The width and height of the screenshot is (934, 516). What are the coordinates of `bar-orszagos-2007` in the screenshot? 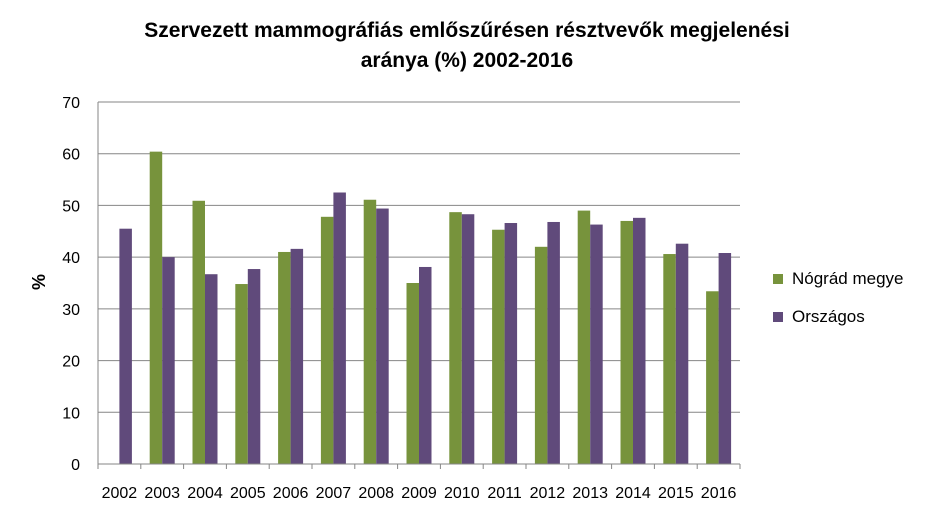 It's located at (339, 328).